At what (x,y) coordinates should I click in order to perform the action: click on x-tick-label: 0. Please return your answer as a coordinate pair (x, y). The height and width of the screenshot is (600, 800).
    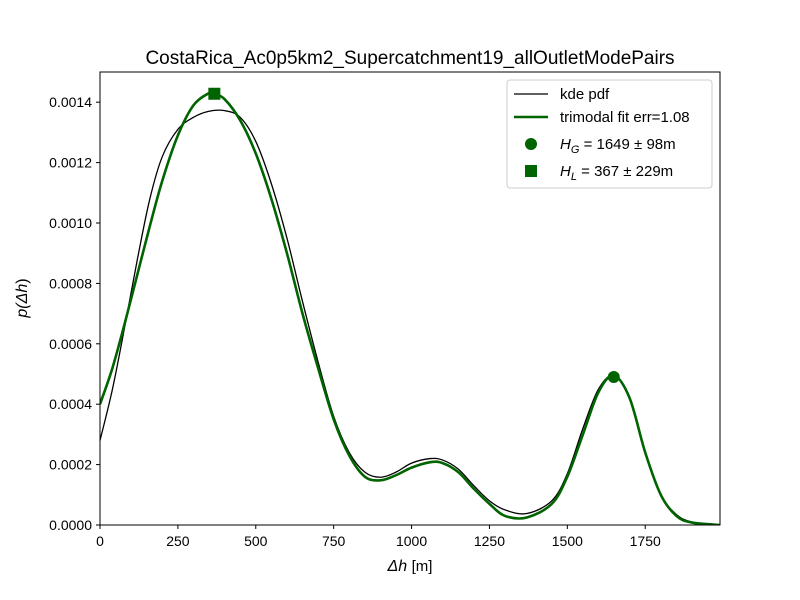
    Looking at the image, I should click on (100, 541).